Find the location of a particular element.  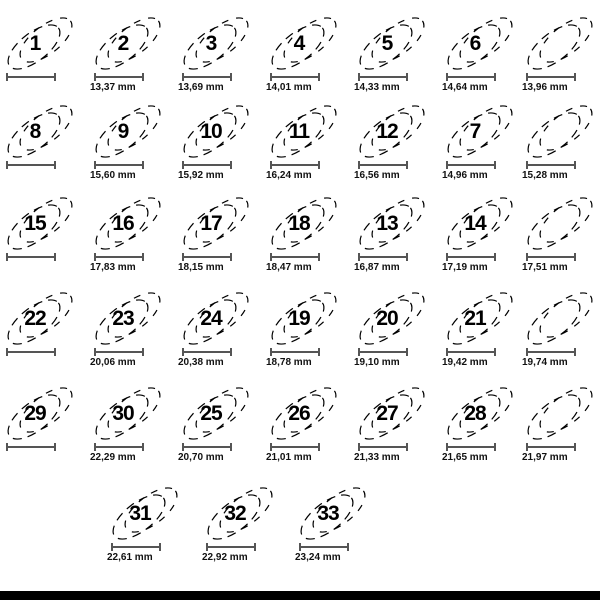

ring-size-item: 8 is located at coordinates (40, 143).